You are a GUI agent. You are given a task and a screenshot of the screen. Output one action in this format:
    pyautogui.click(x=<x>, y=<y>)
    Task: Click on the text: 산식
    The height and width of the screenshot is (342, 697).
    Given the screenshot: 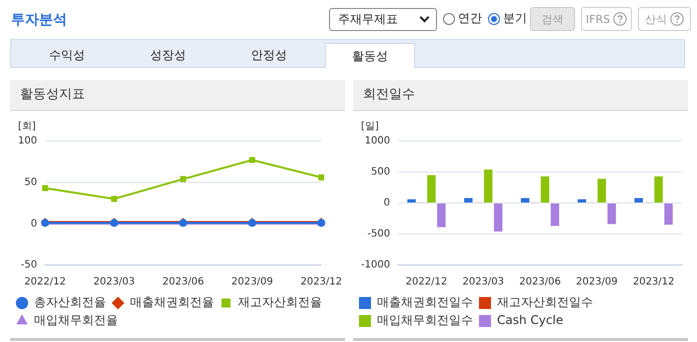 What is the action you would take?
    pyautogui.click(x=656, y=19)
    